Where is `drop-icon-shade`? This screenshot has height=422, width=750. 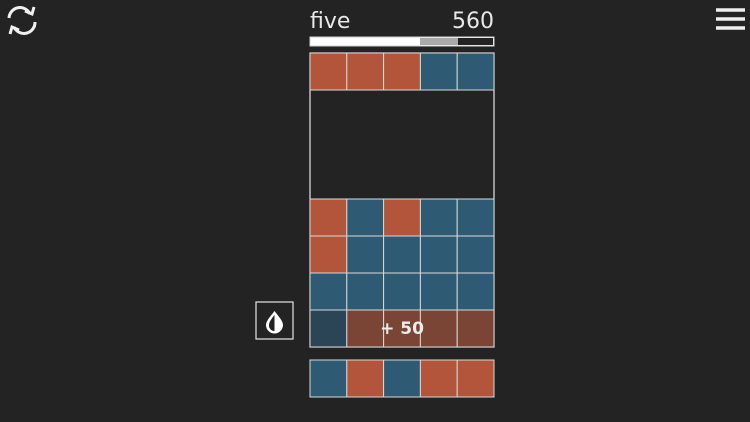 drop-icon-shade is located at coordinates (271, 323).